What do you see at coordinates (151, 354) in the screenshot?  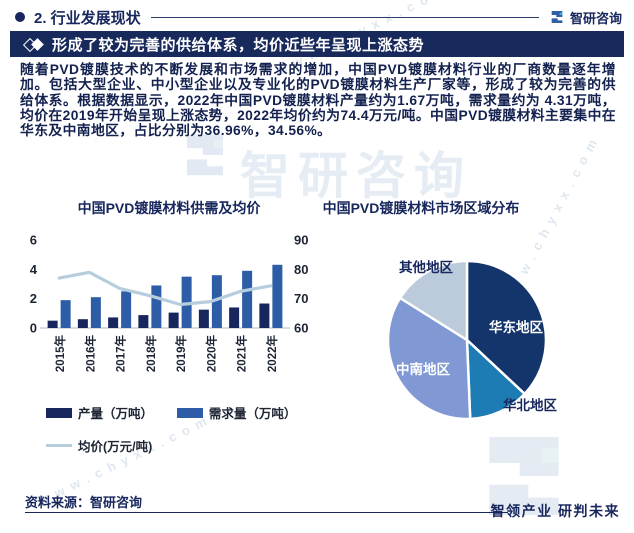 I see `x-axis-label-3: 2018年` at bounding box center [151, 354].